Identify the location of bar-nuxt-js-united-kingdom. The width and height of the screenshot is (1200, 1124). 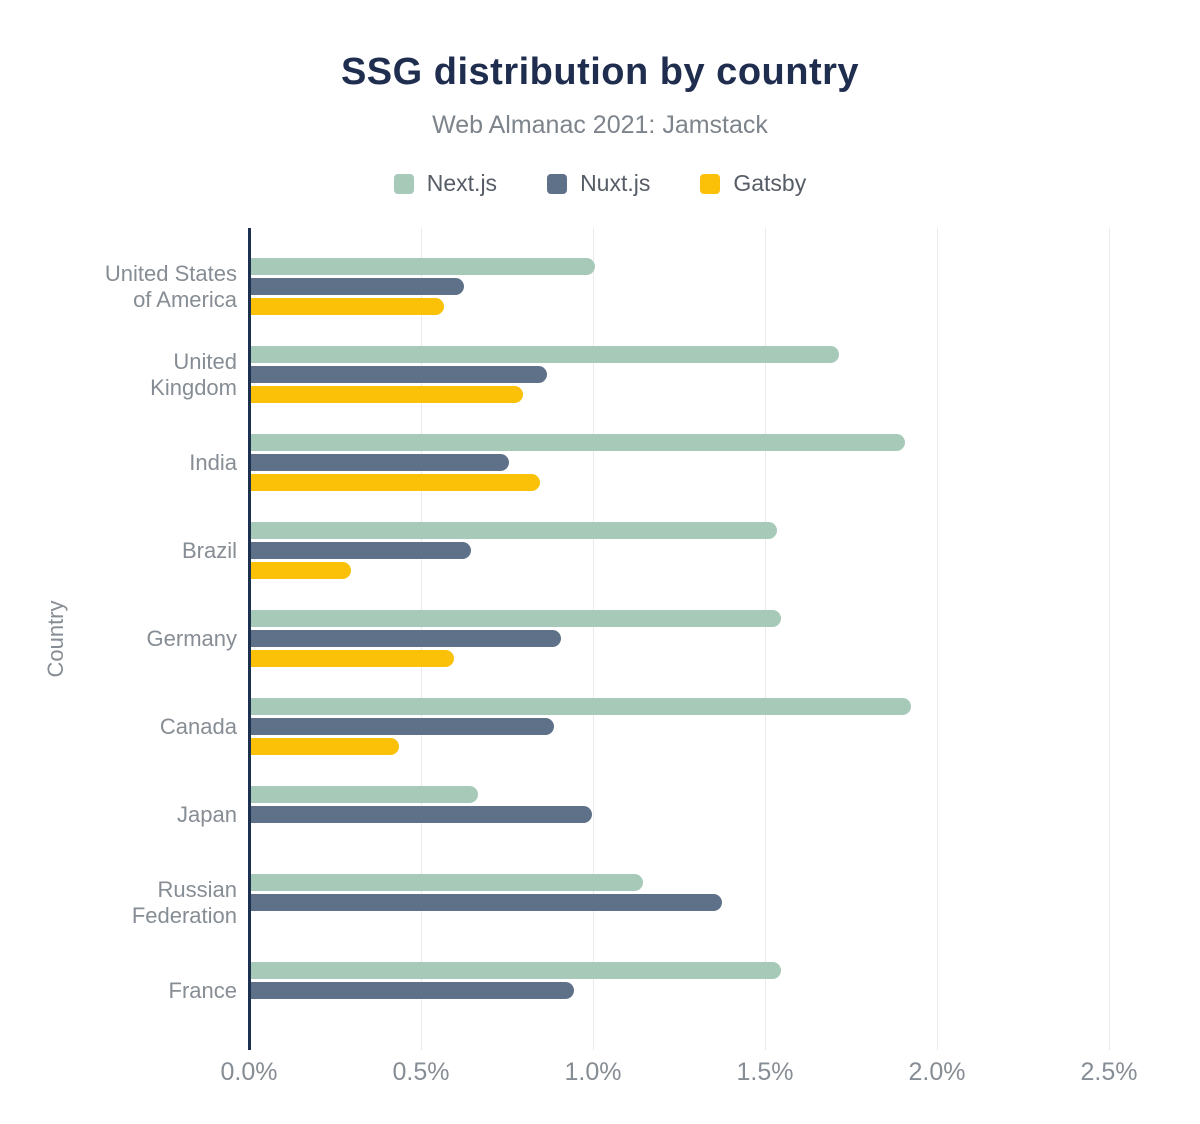
(399, 374).